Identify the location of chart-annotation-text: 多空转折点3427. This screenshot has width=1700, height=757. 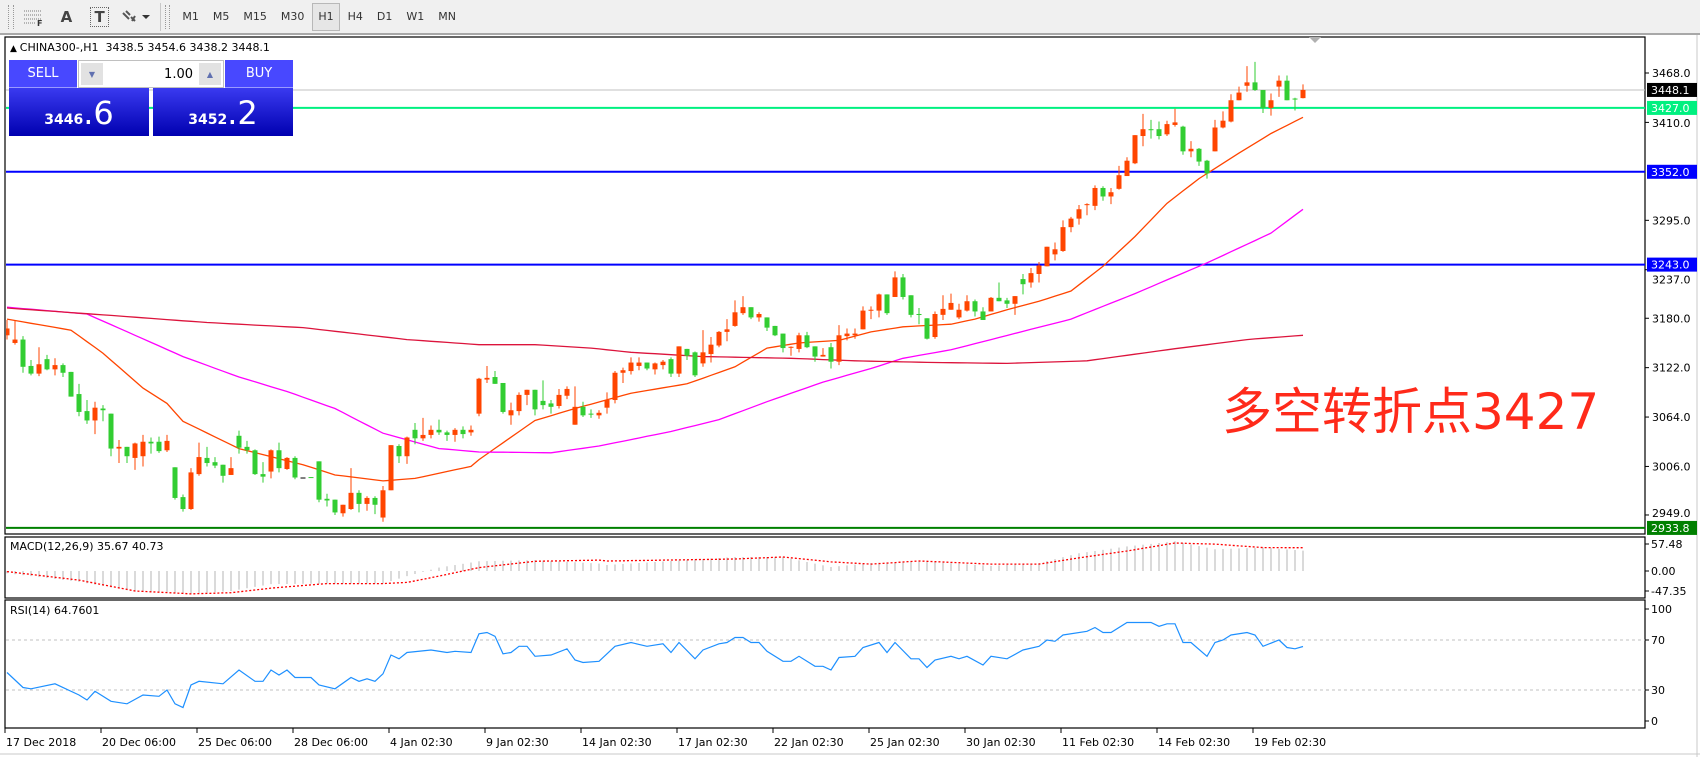
(1411, 412).